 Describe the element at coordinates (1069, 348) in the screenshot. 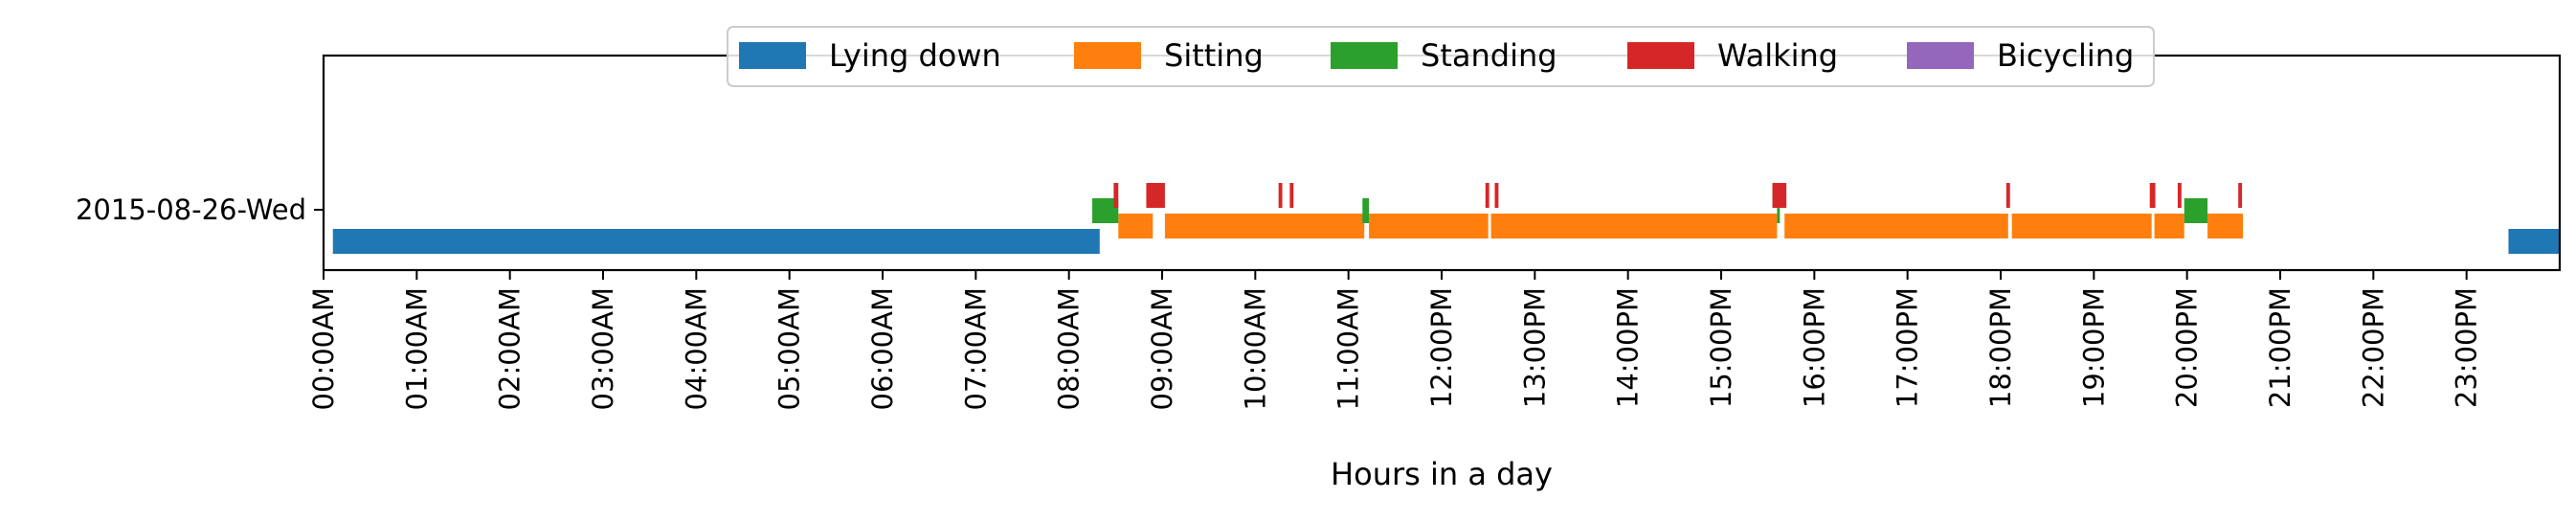

I see `x-tick-label: 08:00AM` at that location.